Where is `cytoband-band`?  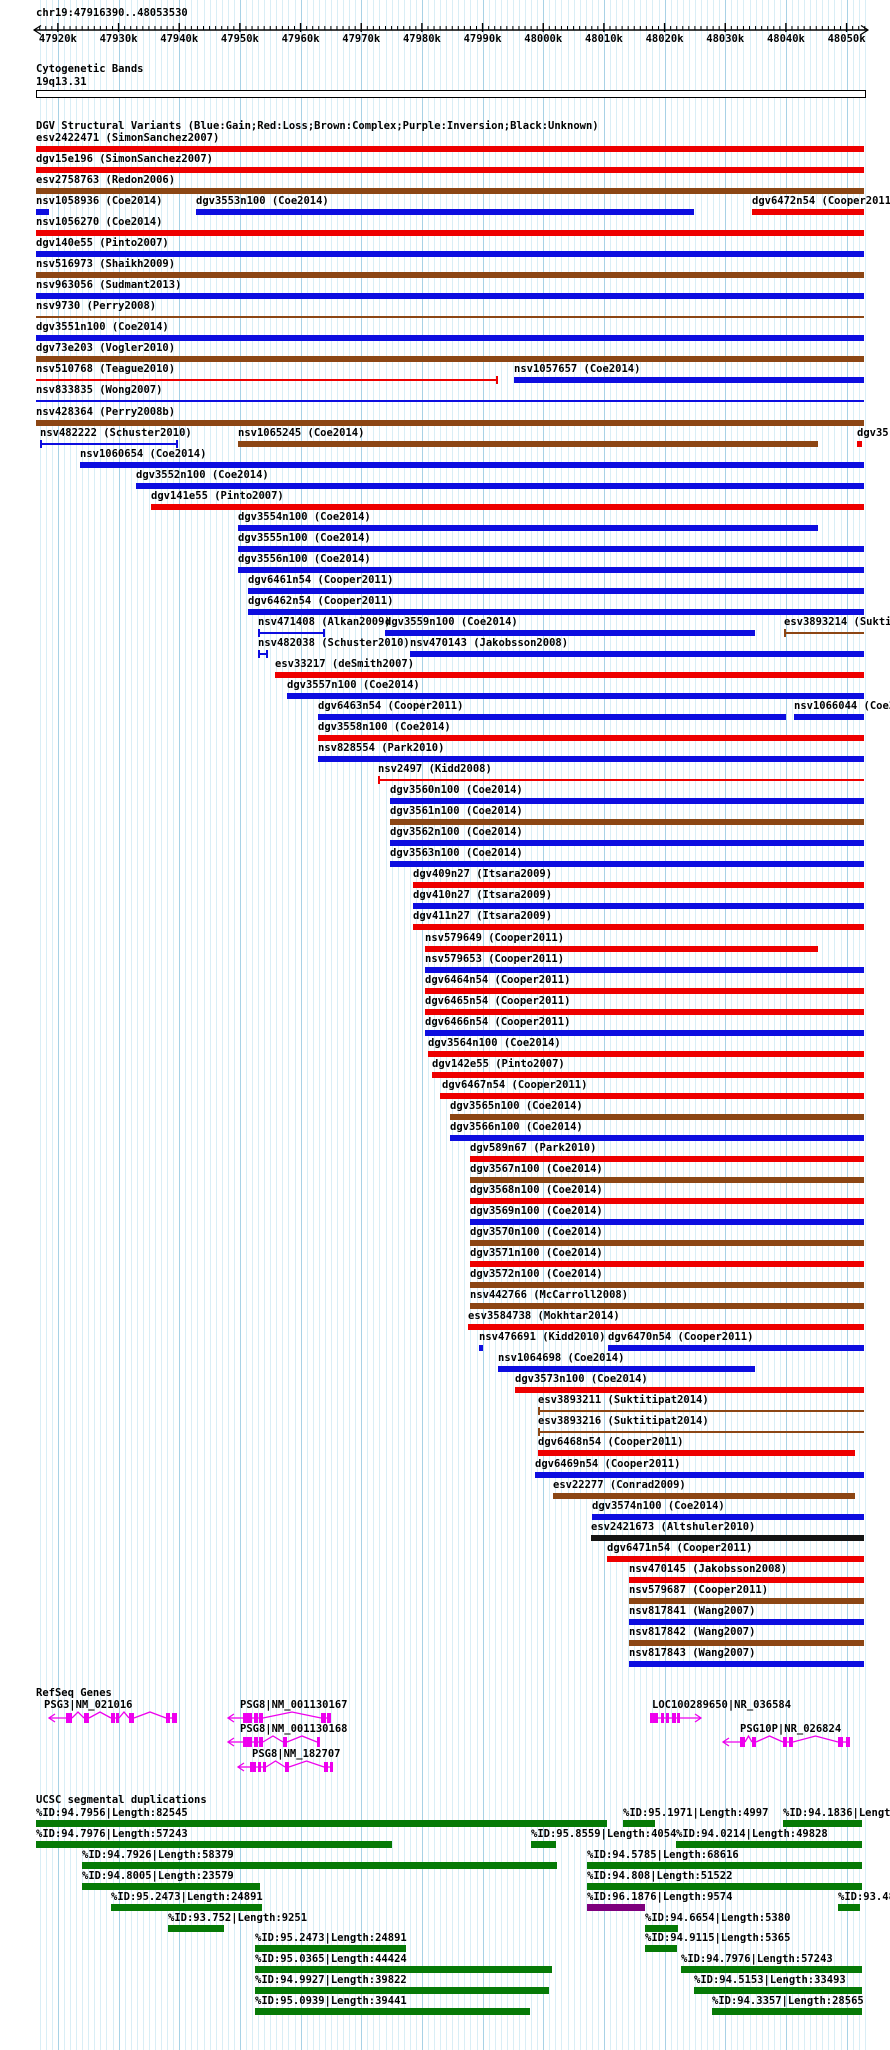
cytoband-band is located at coordinates (451, 94).